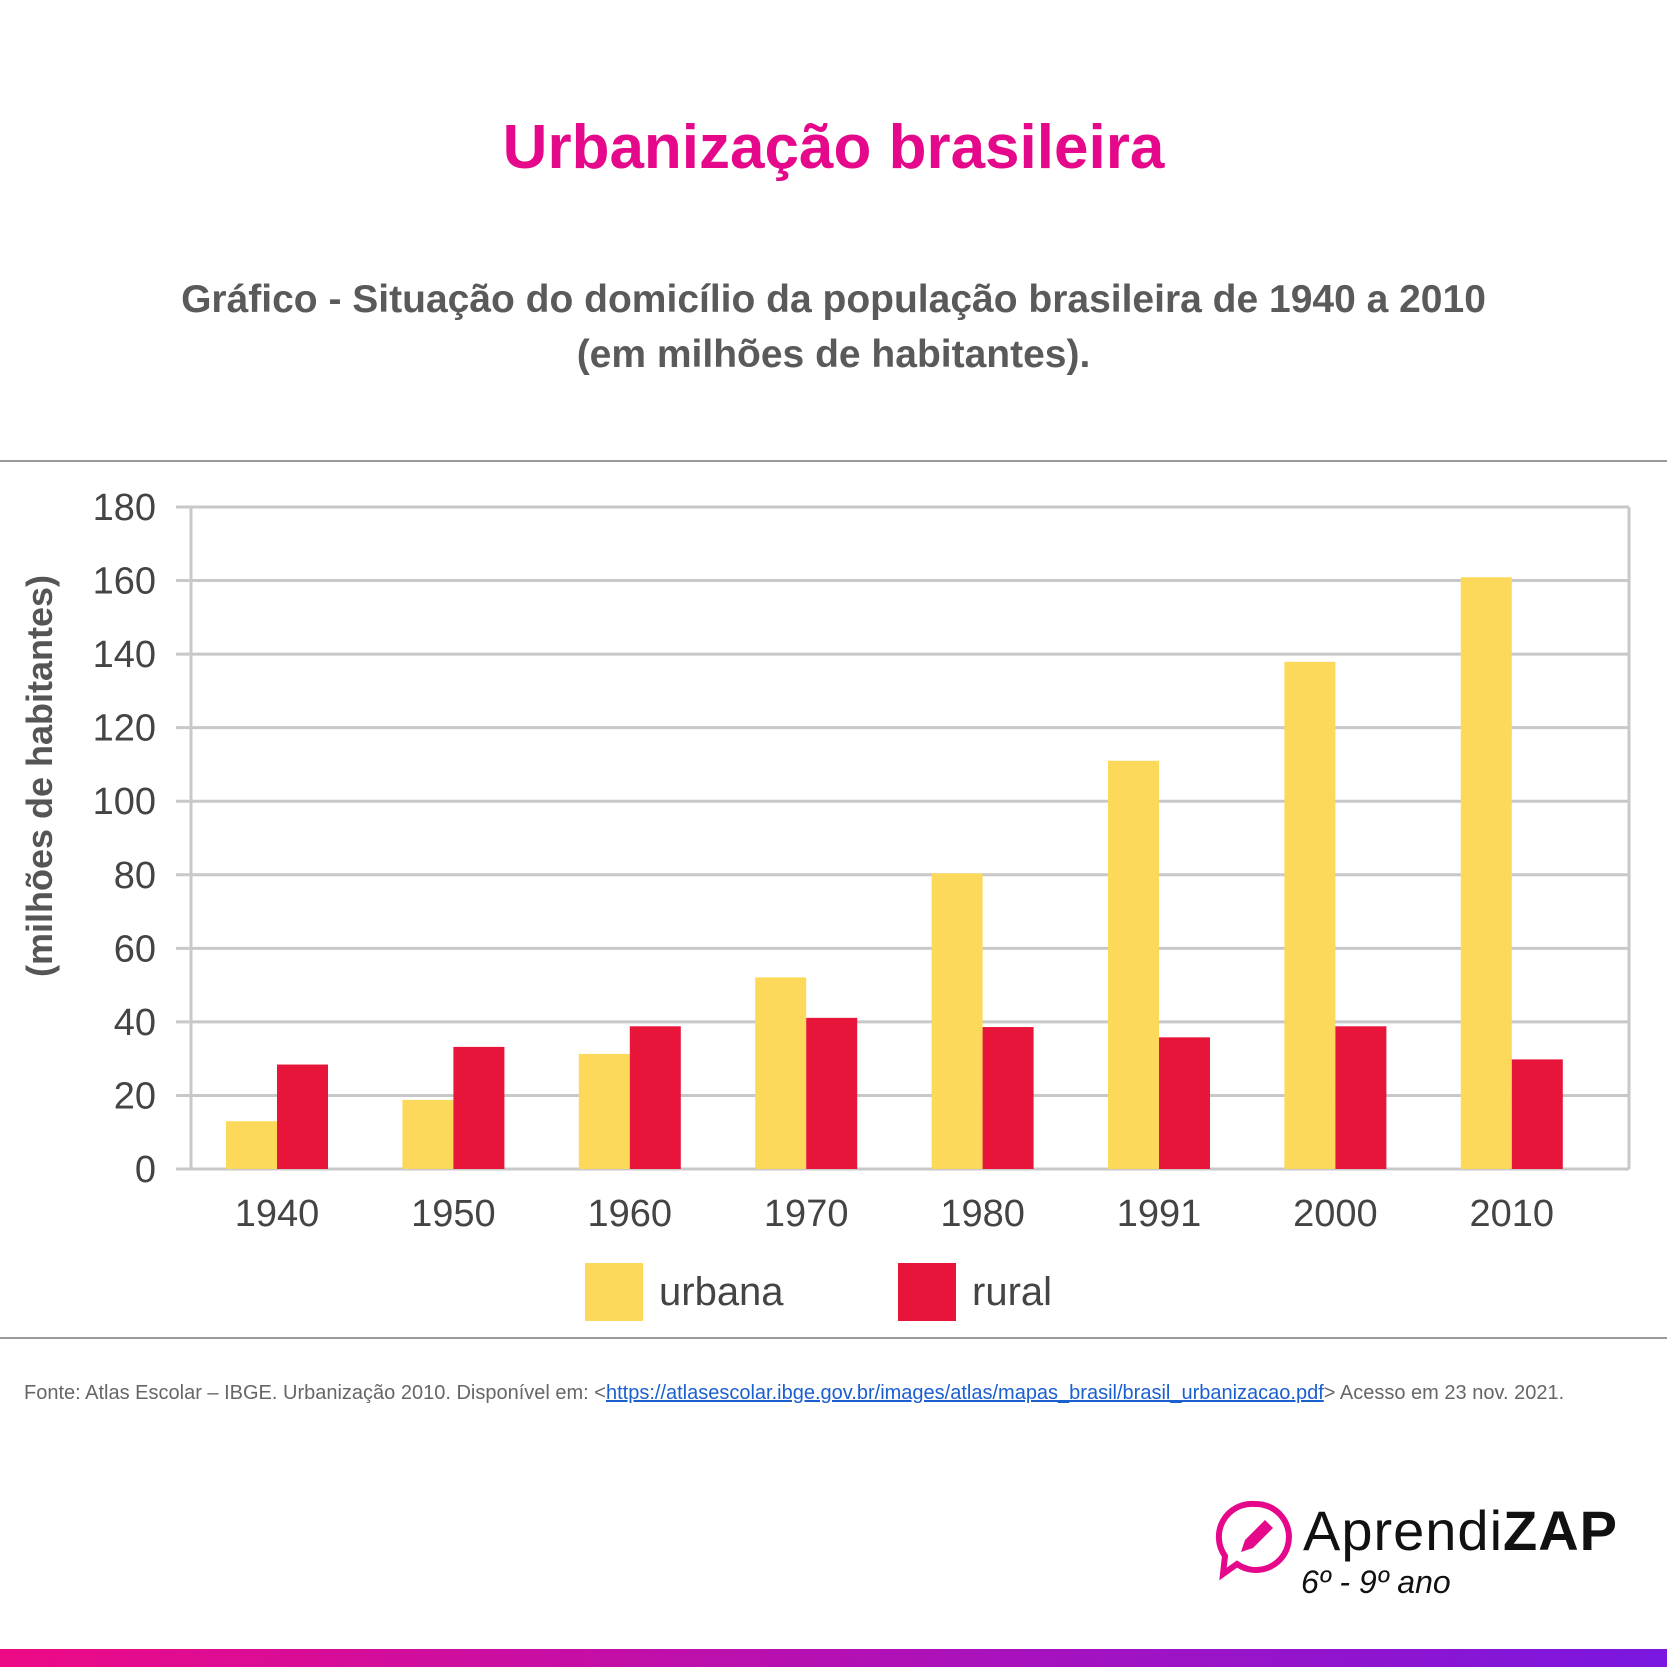  What do you see at coordinates (135, 876) in the screenshot?
I see `y-tick-label: 80` at bounding box center [135, 876].